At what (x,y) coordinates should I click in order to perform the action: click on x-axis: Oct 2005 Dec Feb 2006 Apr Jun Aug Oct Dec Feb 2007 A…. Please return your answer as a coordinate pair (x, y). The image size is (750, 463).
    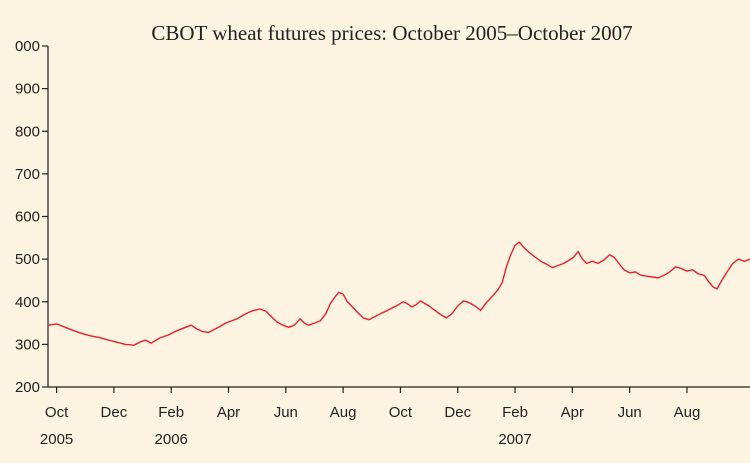
    Looking at the image, I should click on (395, 417).